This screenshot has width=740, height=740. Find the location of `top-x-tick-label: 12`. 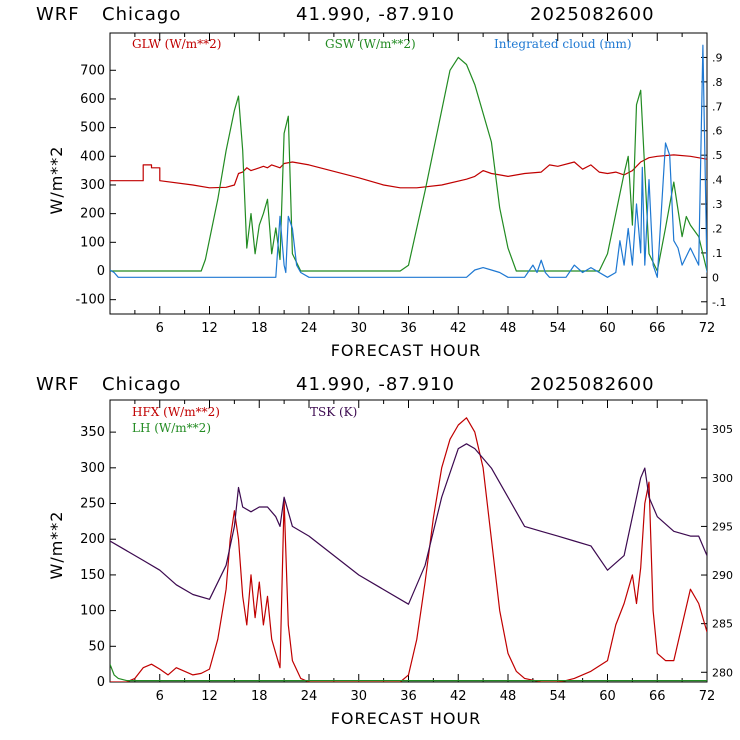

top-x-tick-label: 12 is located at coordinates (209, 328).